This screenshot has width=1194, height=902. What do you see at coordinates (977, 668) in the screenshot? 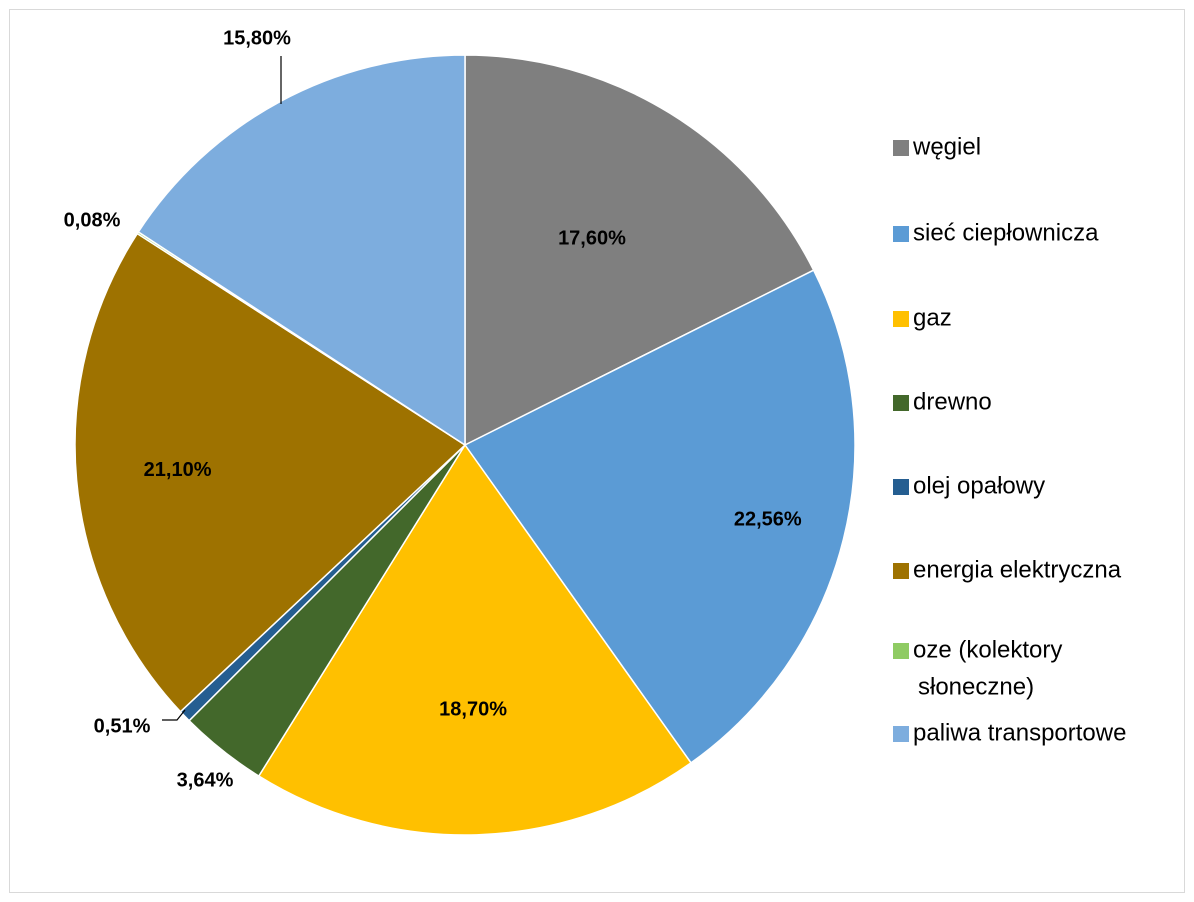
I see `legend-item-oze-kolektory-słoneczne: oze (kolektory słoneczne)` at bounding box center [977, 668].